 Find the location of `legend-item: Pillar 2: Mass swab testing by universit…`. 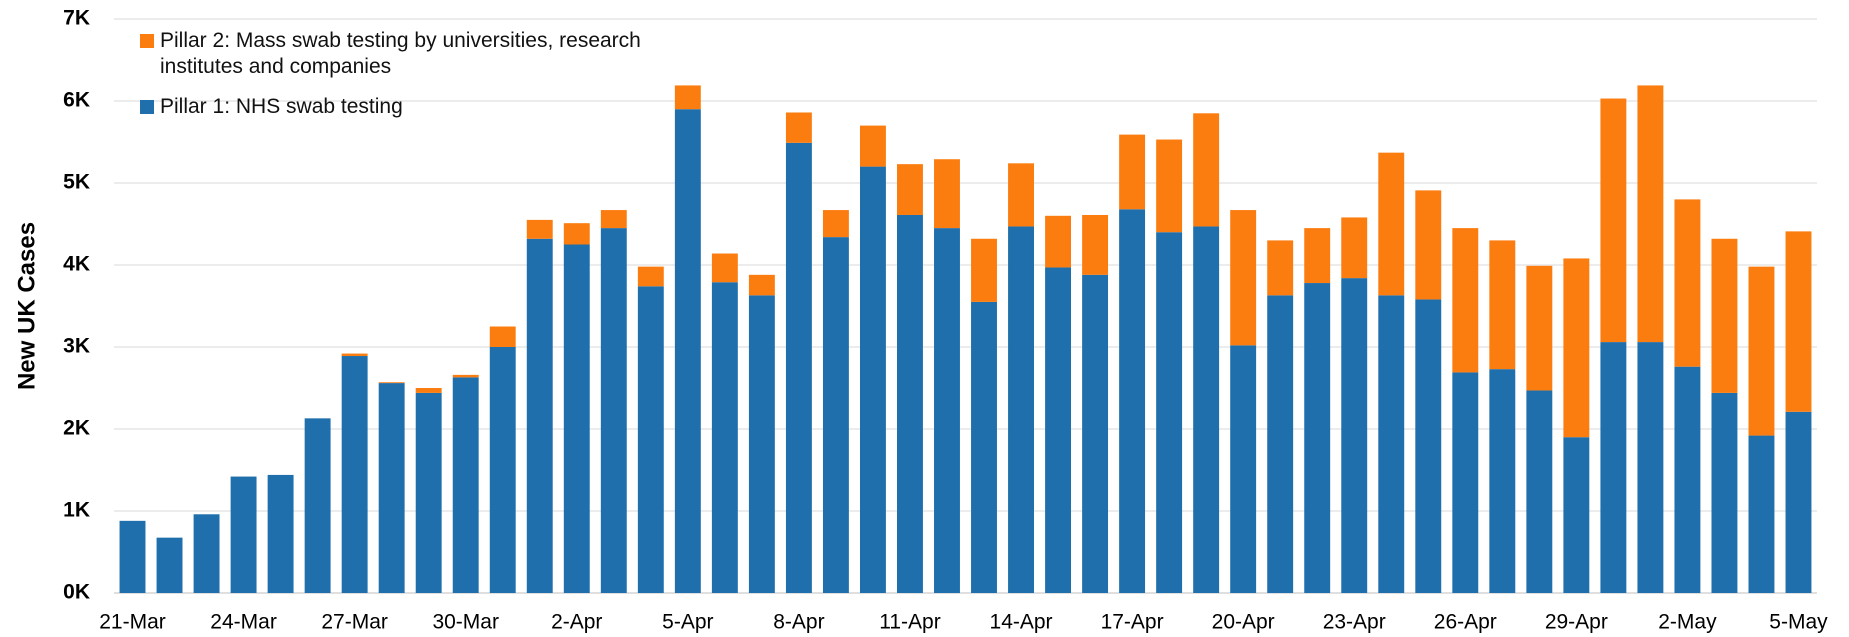

legend-item: Pillar 2: Mass swab testing by universit… is located at coordinates (410, 54).